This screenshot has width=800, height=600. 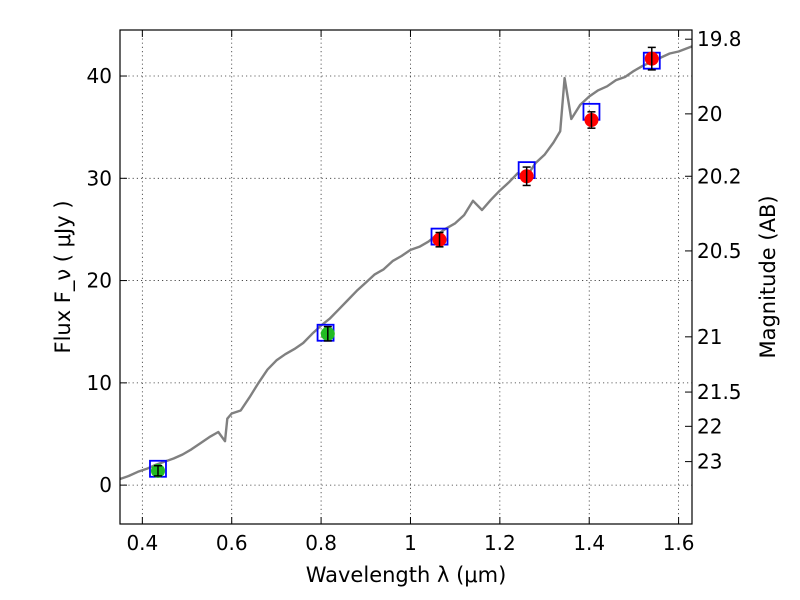 I want to click on y2-tick-label: 22, so click(x=709, y=426).